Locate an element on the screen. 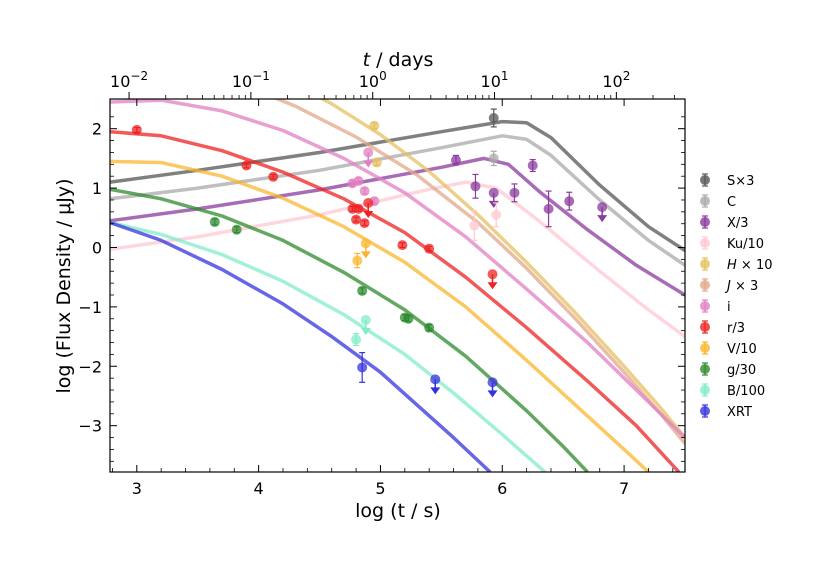  x-tick-label-2: 5 is located at coordinates (380, 488).